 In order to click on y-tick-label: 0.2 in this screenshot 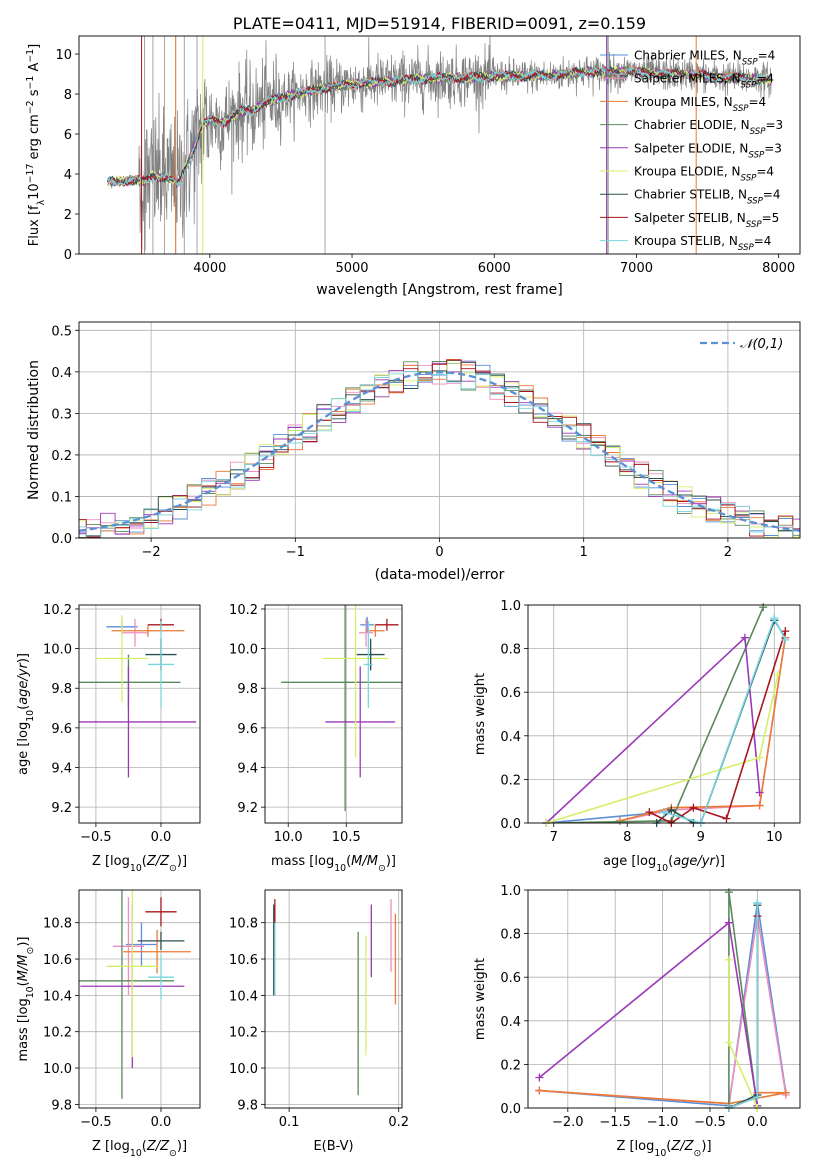, I will do `click(61, 456)`.